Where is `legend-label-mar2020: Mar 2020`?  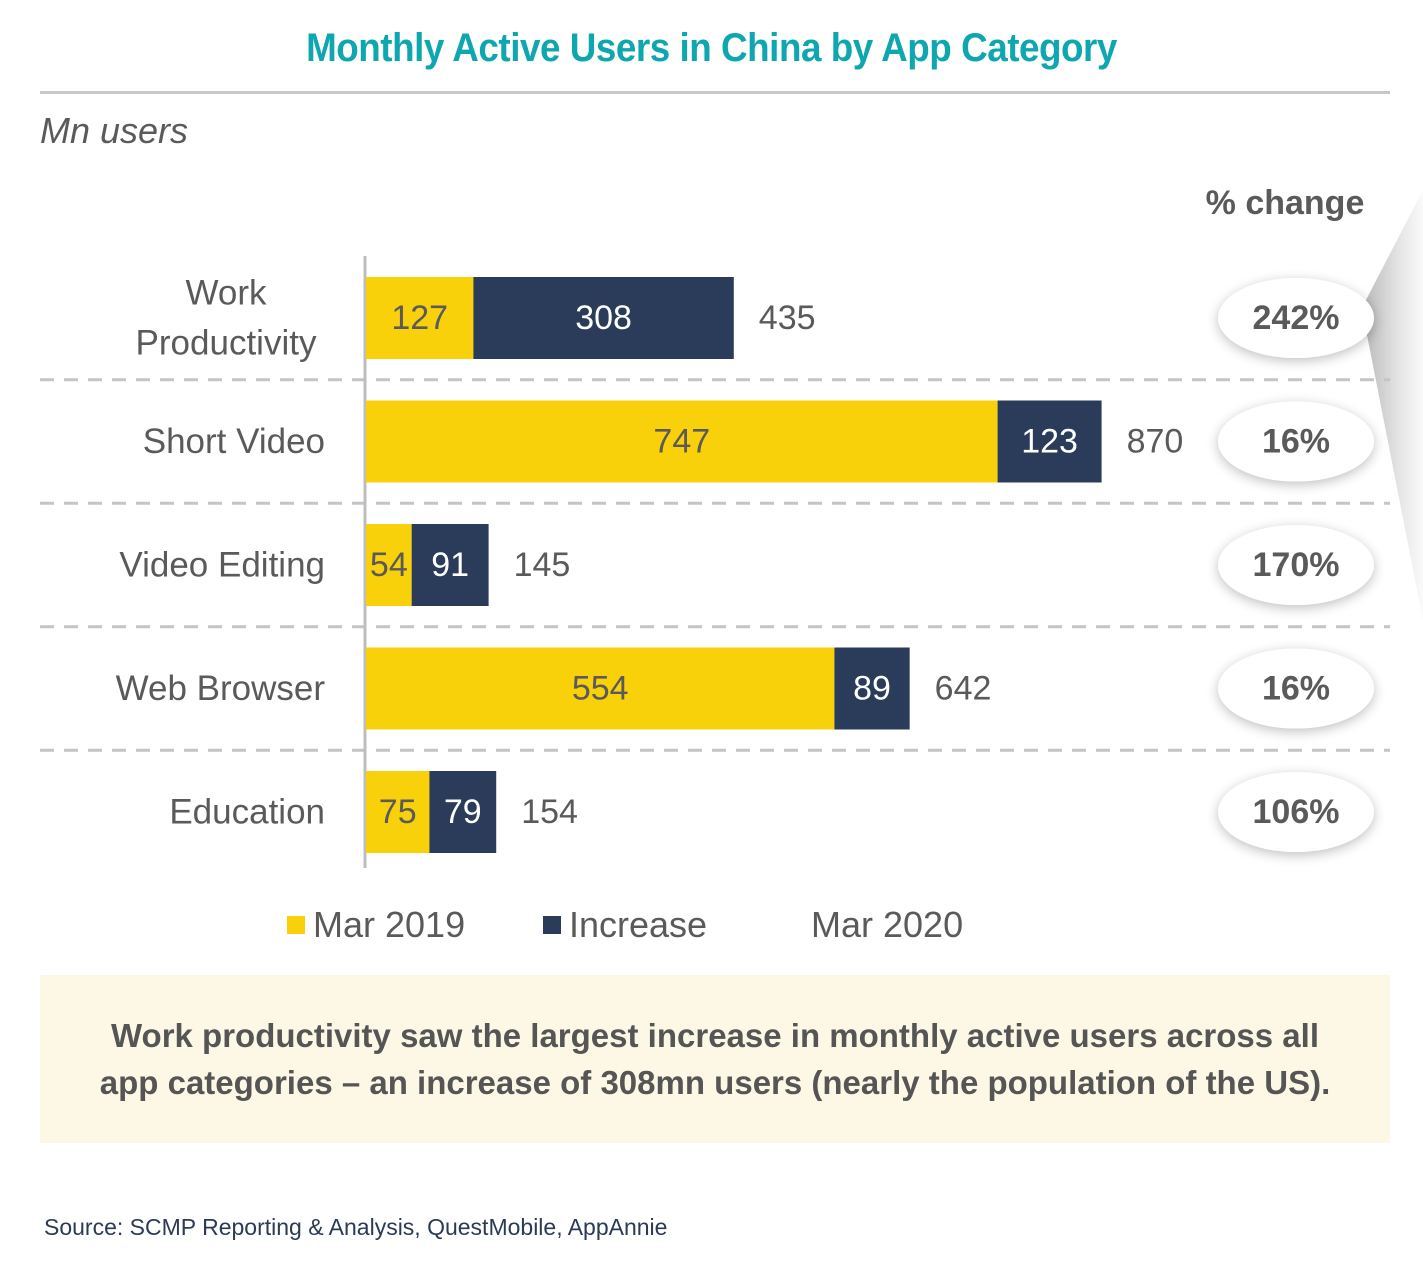 legend-label-mar2020: Mar 2020 is located at coordinates (887, 924).